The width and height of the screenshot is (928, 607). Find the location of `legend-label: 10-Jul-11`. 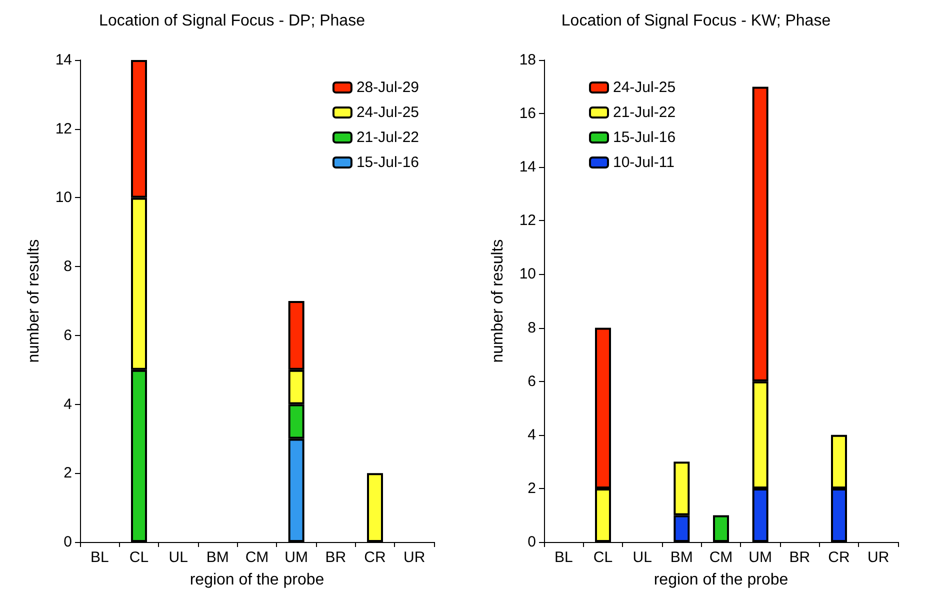

legend-label: 10-Jul-11 is located at coordinates (643, 162).